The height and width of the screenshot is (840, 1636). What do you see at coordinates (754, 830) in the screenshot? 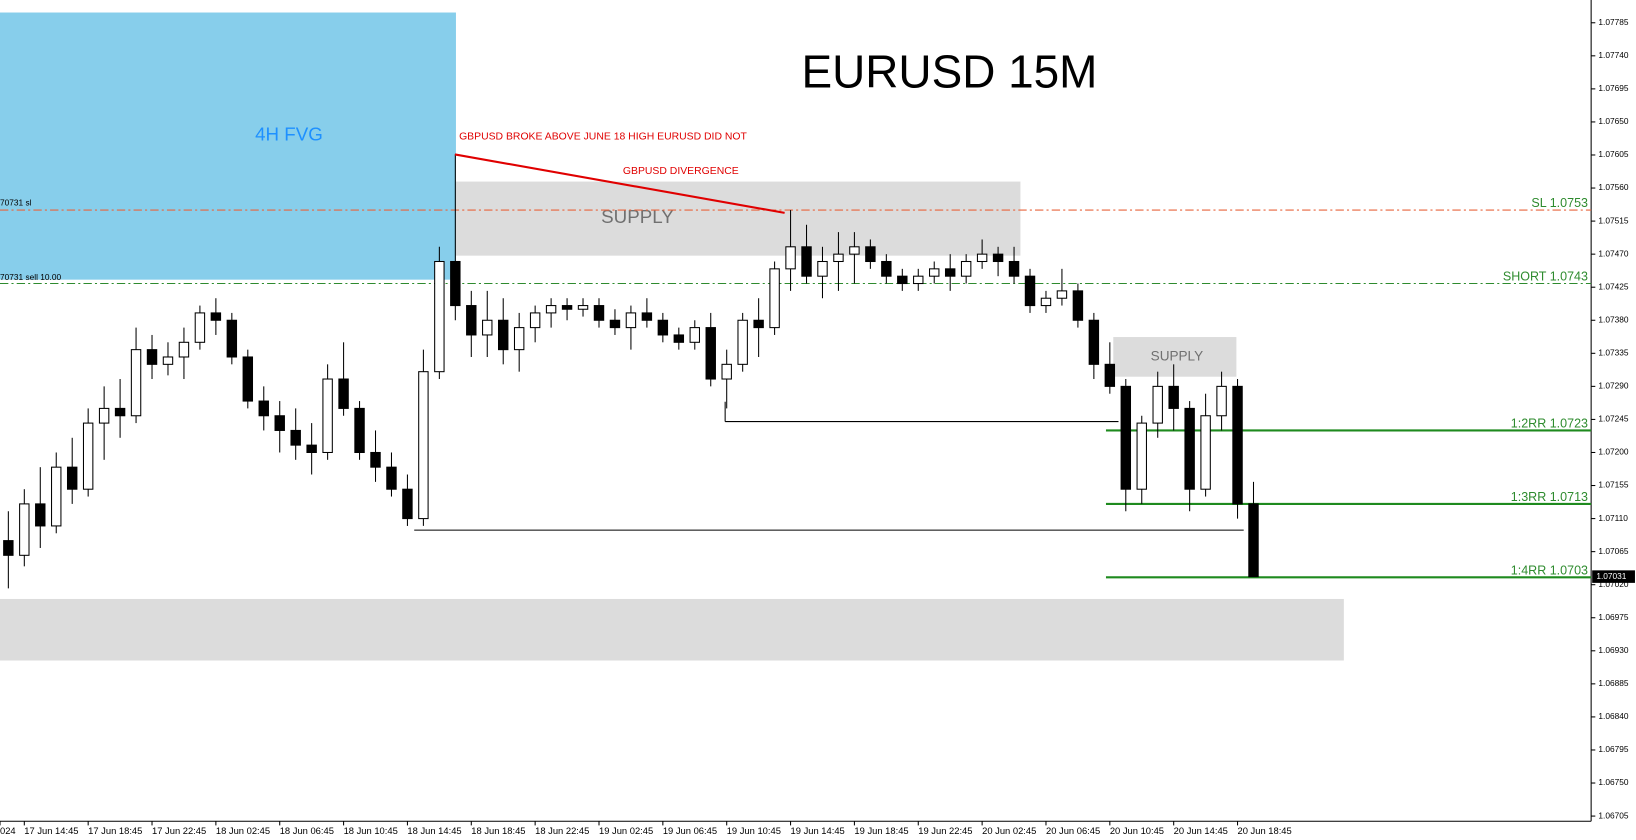
I see `x-tick-label: 19 Jun 10:45` at bounding box center [754, 830].